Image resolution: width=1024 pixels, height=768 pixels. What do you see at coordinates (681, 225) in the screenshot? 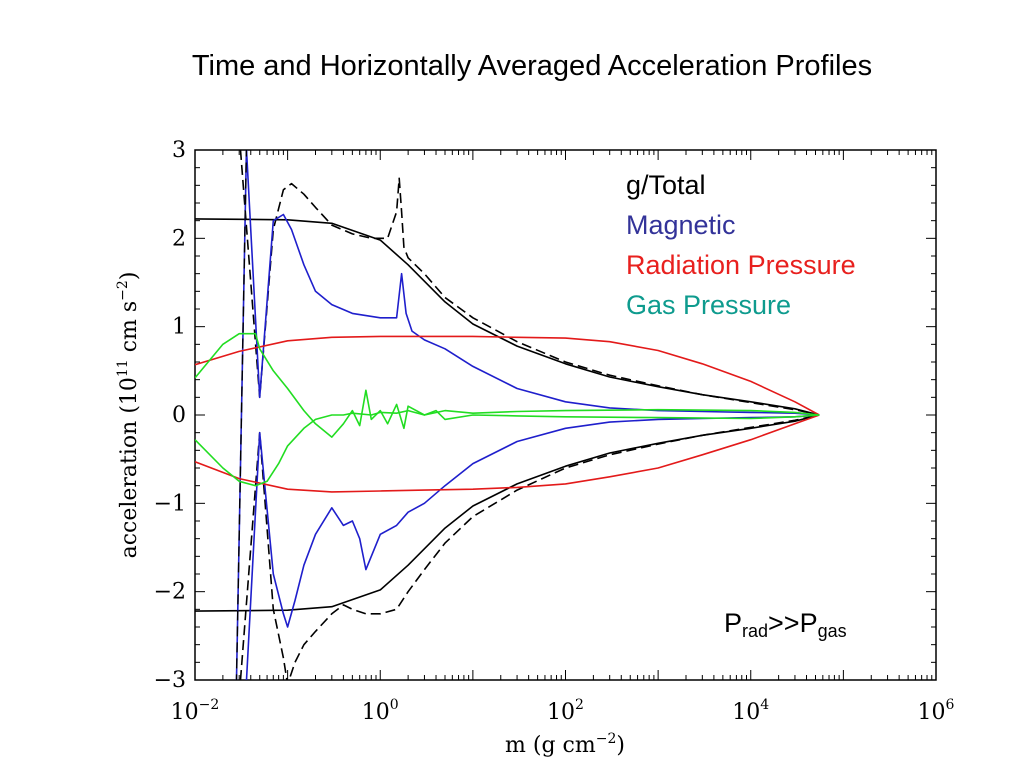
I see `legend-entry-magnetic: Magnetic` at bounding box center [681, 225].